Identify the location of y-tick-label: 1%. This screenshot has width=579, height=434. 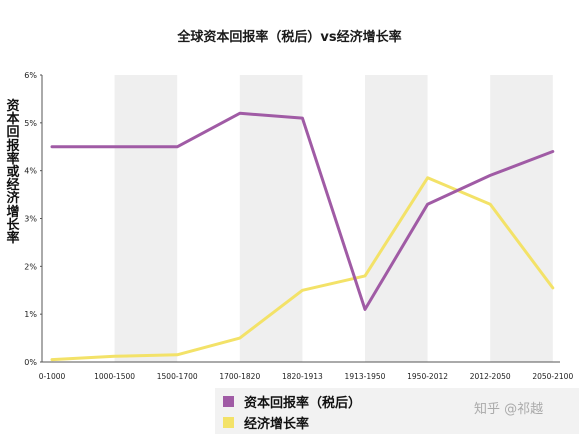
(30, 314).